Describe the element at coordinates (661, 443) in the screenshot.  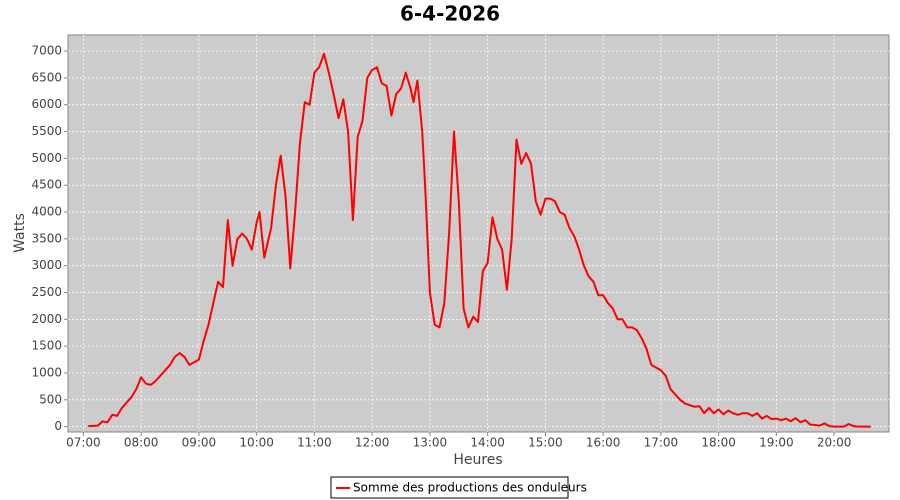
I see `x-tick-label: 17:00` at that location.